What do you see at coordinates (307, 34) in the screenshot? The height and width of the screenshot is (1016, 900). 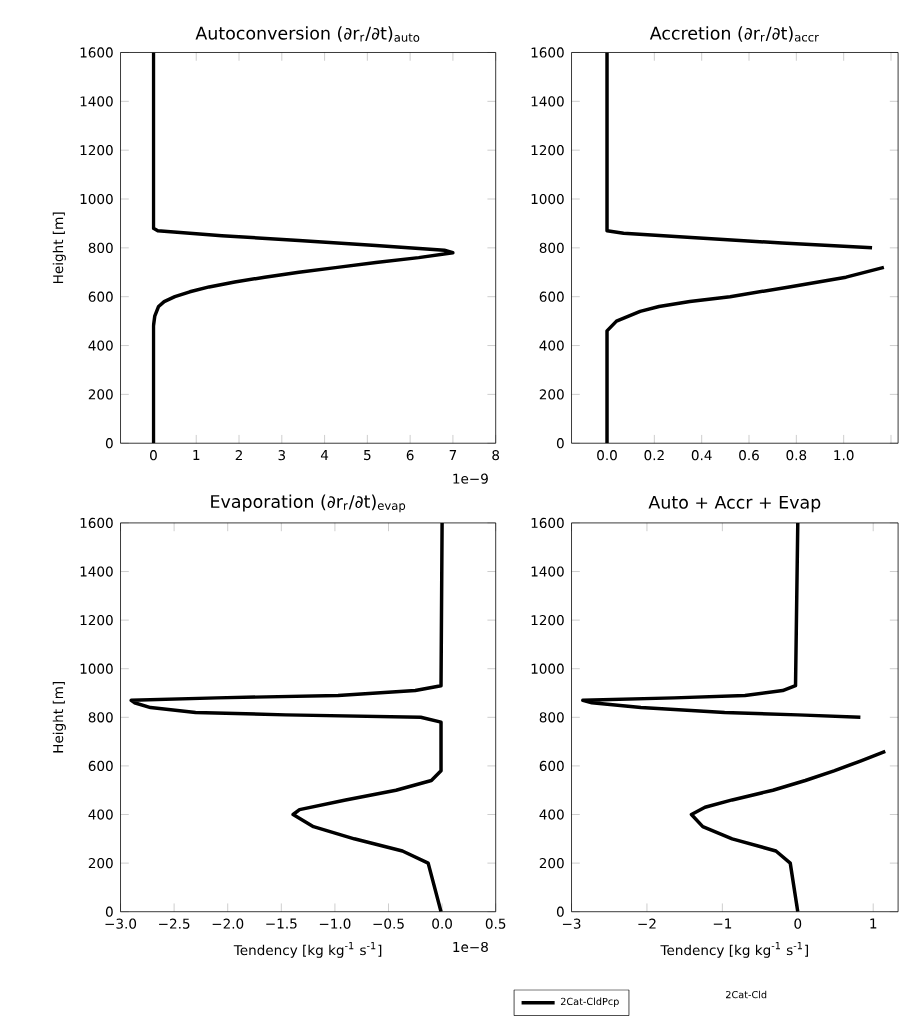 I see `chart-title: Autoconversion (∂r$_{r}$/∂t)$_{auto}$` at bounding box center [307, 34].